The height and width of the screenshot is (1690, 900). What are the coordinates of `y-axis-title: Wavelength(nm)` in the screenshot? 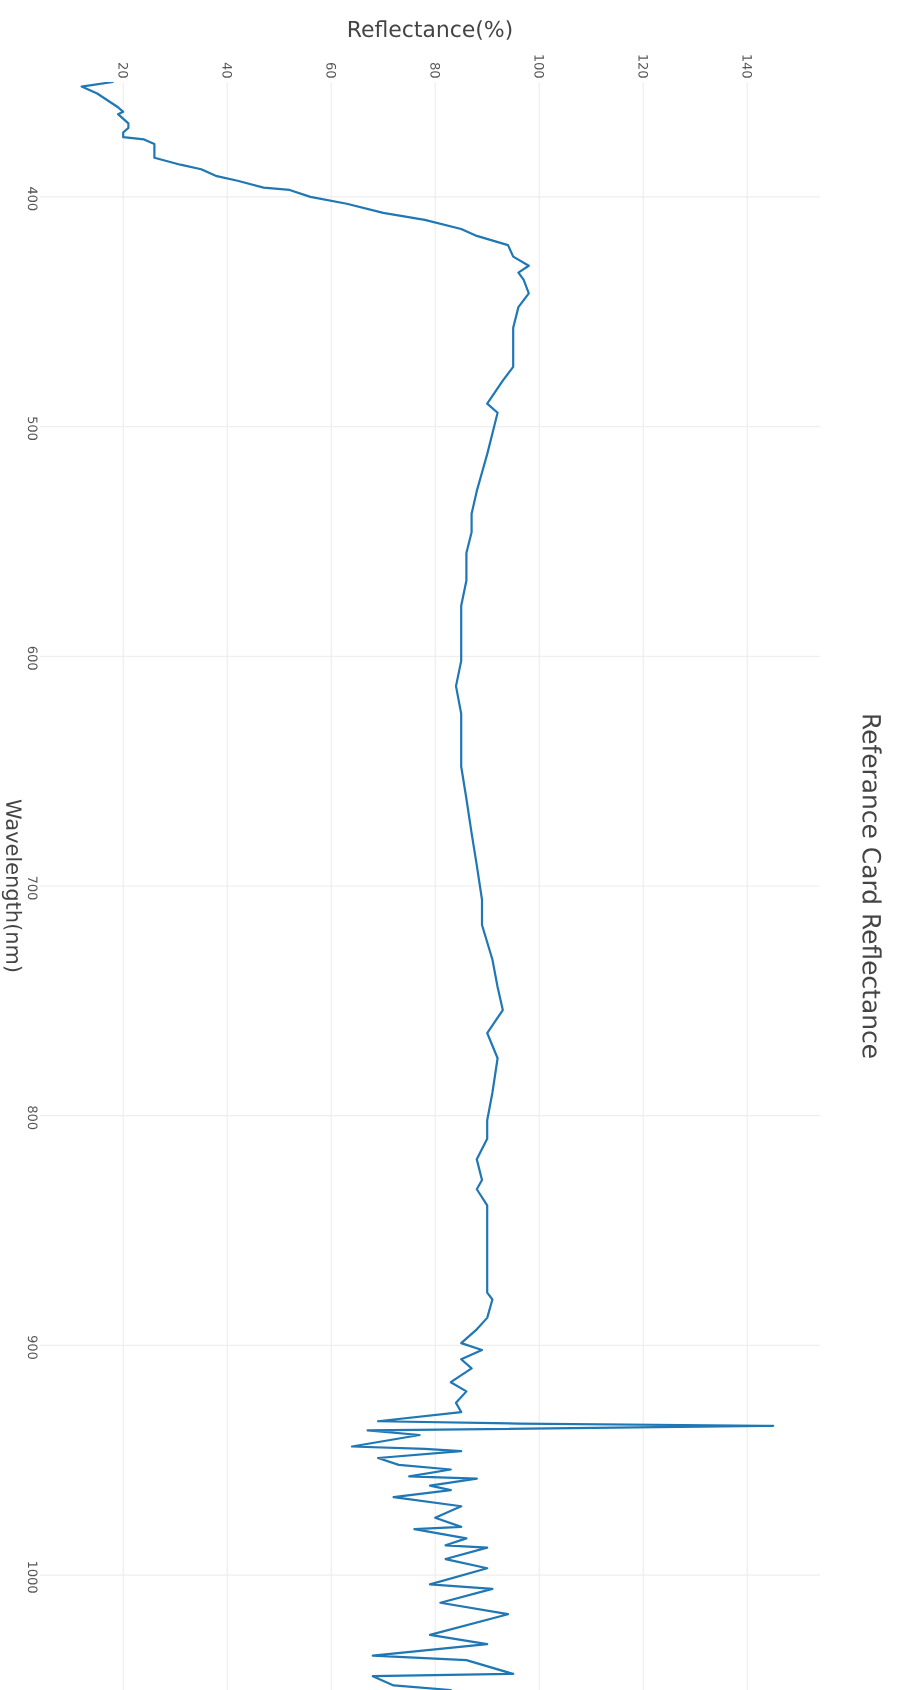 It's located at (12, 885).